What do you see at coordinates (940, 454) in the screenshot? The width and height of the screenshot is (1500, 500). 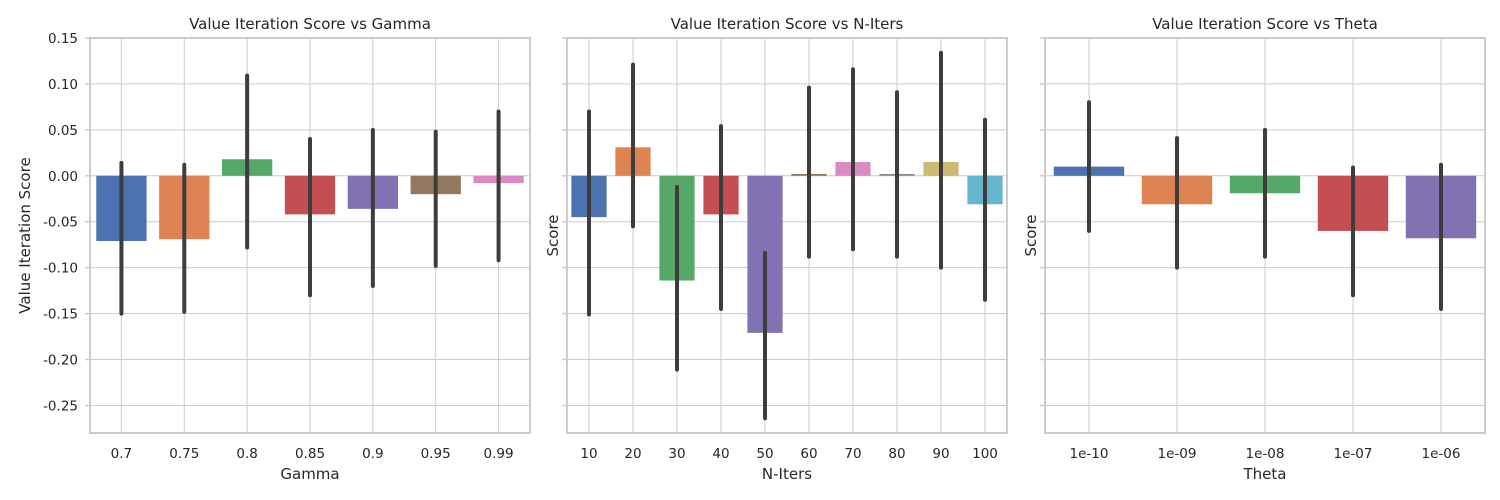 I see `x-tick-label: 90` at bounding box center [940, 454].